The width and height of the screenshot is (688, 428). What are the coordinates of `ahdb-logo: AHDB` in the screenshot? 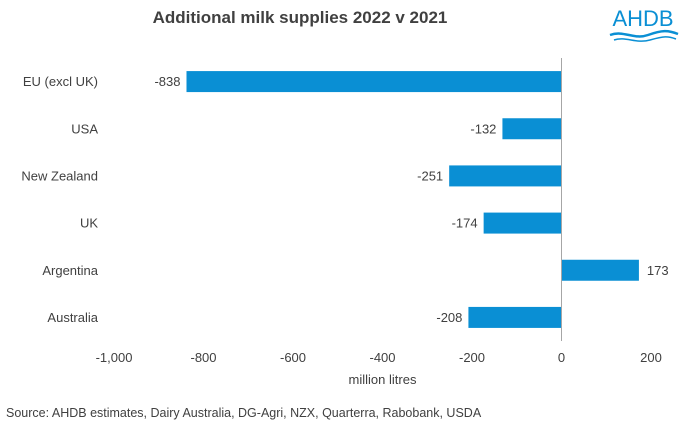 It's located at (644, 24).